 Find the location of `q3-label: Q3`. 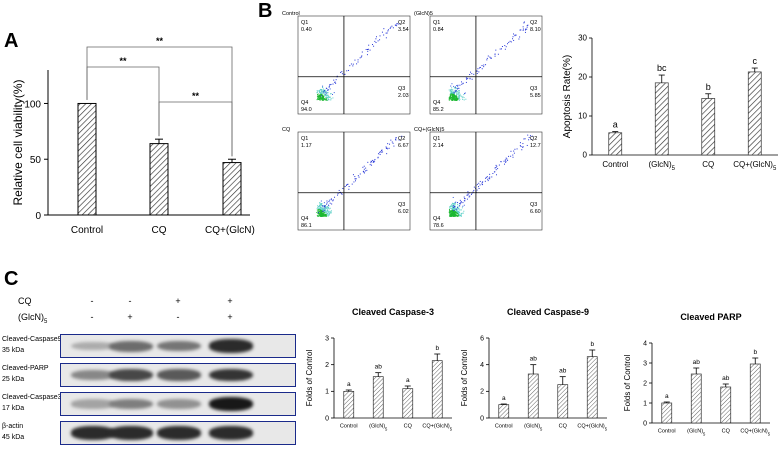

q3-label: Q3 is located at coordinates (533, 89).